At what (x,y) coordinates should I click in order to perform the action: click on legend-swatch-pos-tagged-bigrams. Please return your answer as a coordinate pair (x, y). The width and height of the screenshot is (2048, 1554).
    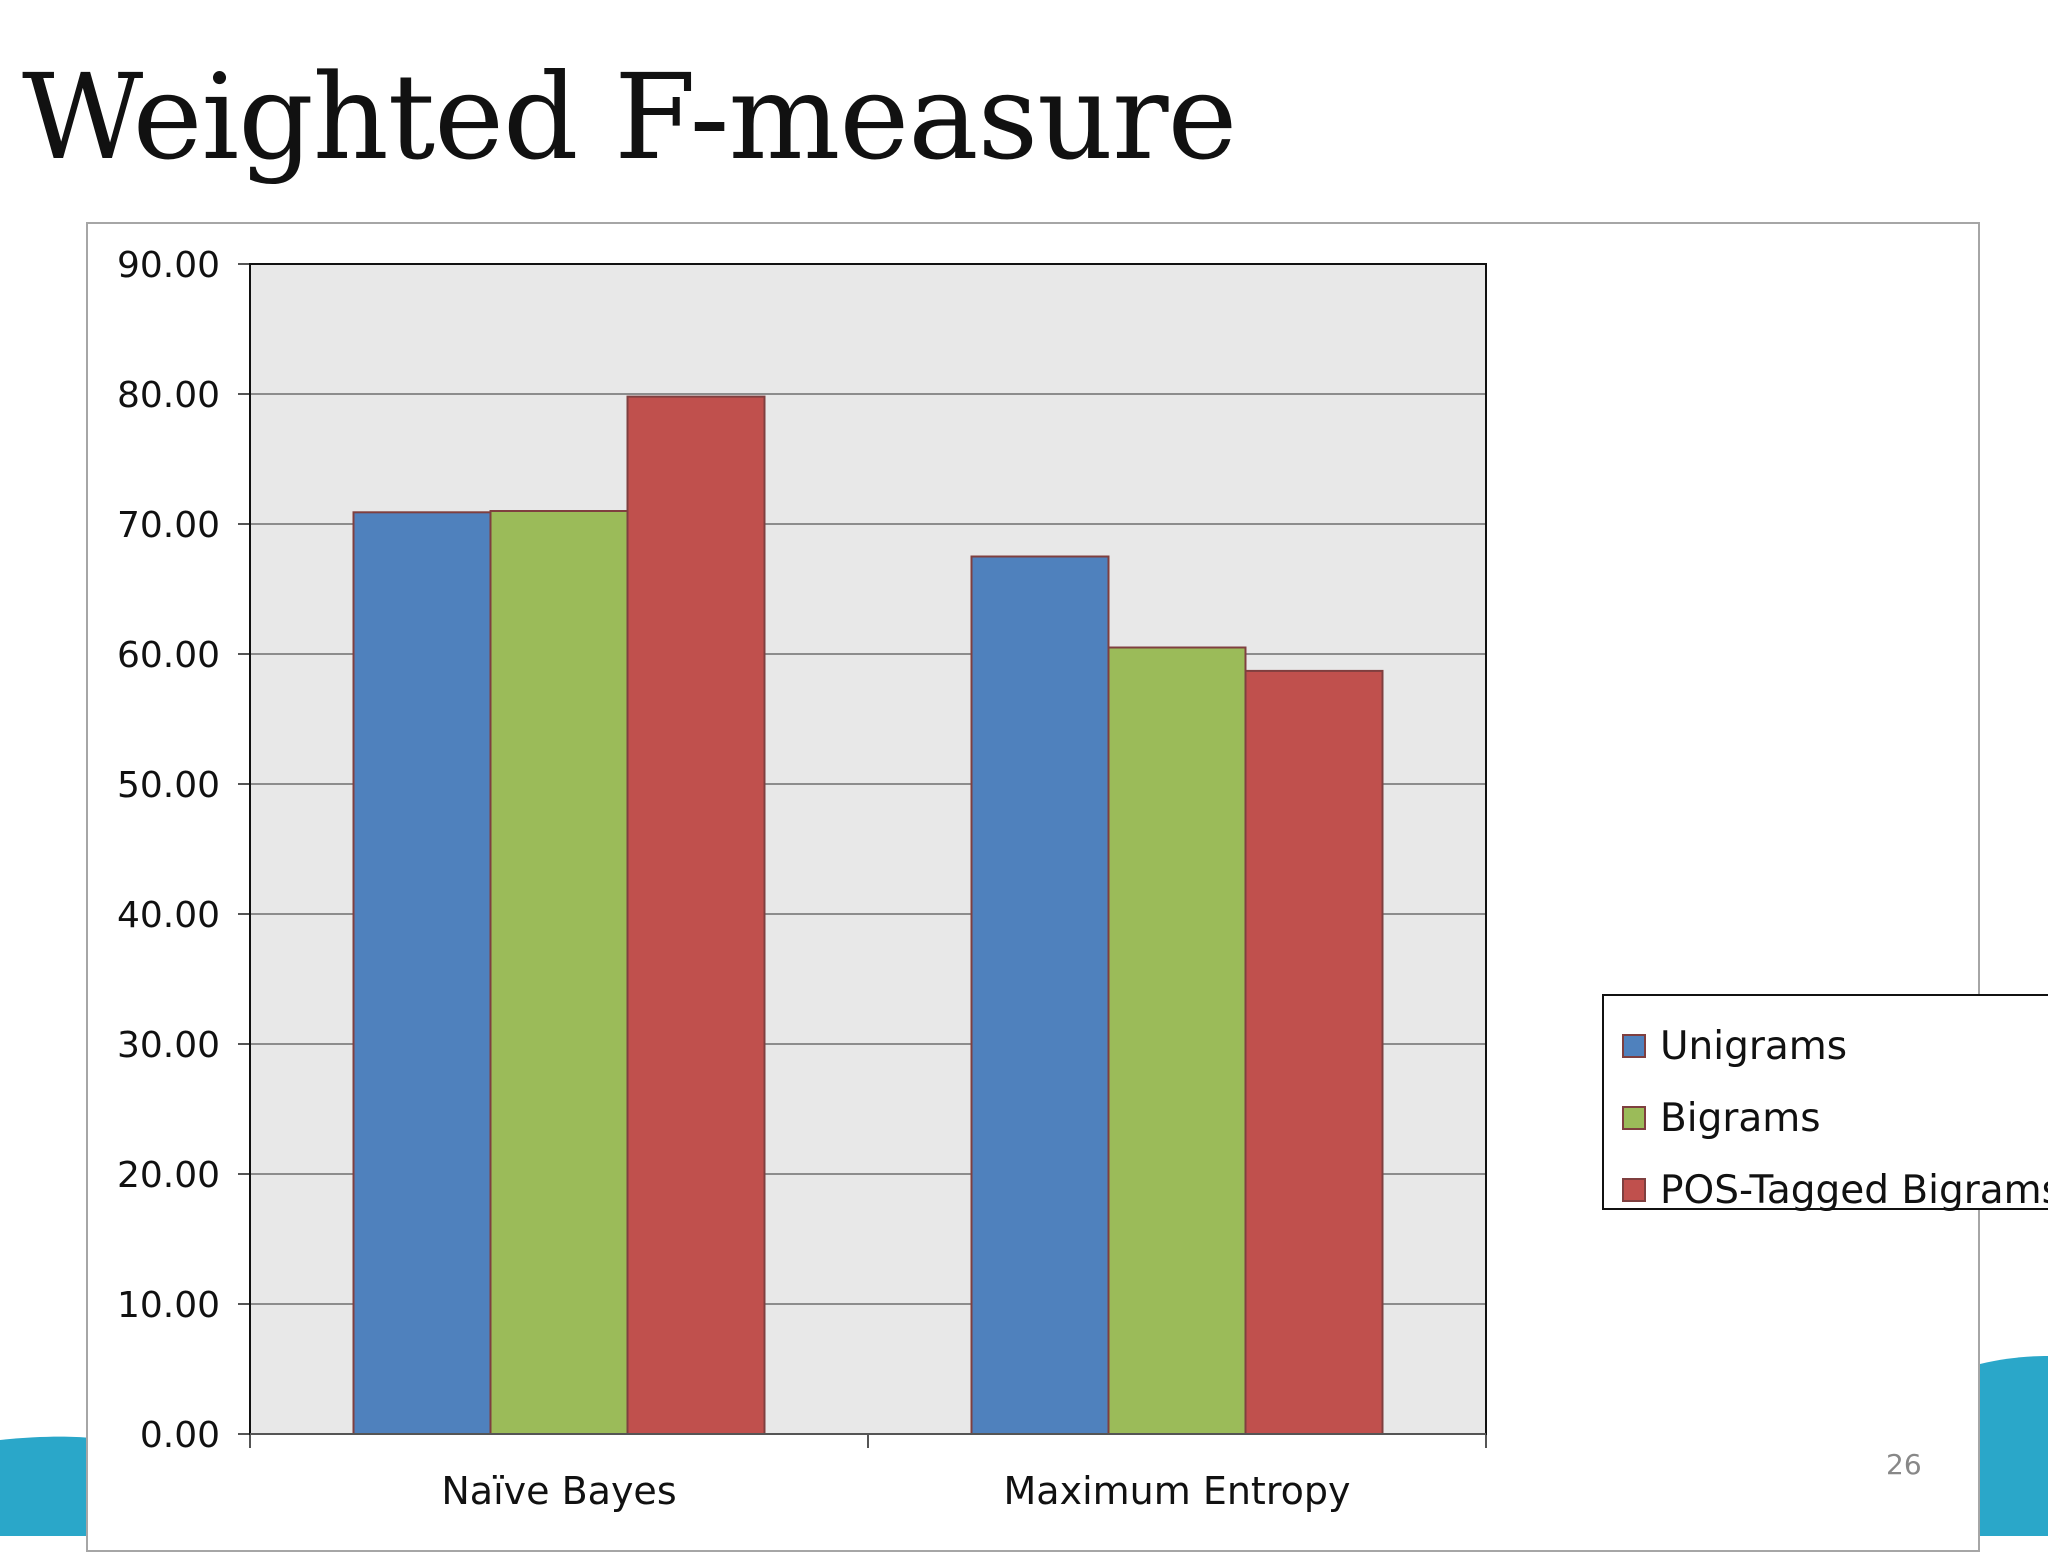
    Looking at the image, I should click on (1634, 1190).